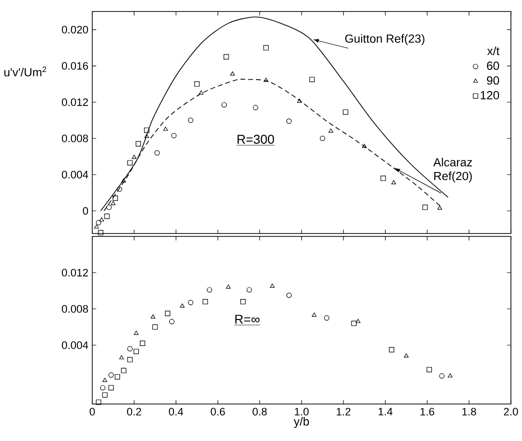  Describe the element at coordinates (92, 412) in the screenshot. I see `x-tick-label: 0` at that location.